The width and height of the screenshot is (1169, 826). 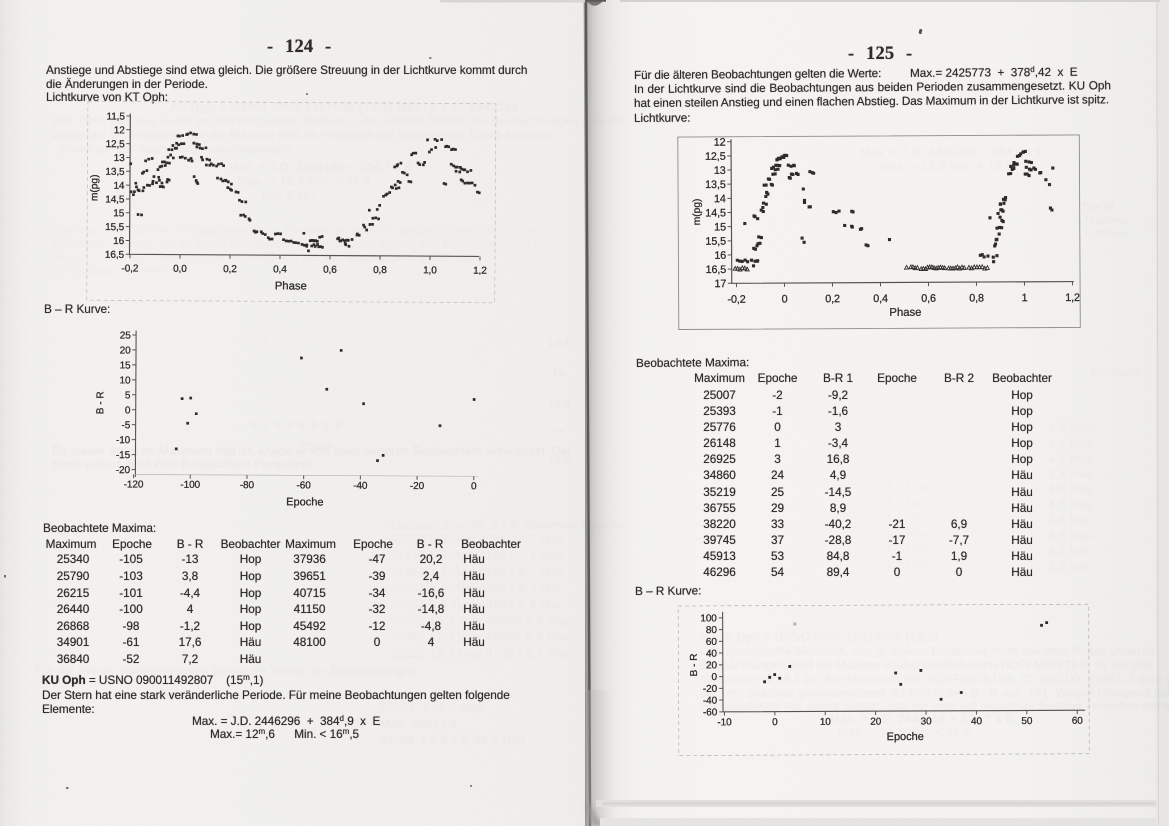 What do you see at coordinates (708, 618) in the screenshot?
I see `svg-text: 100` at bounding box center [708, 618].